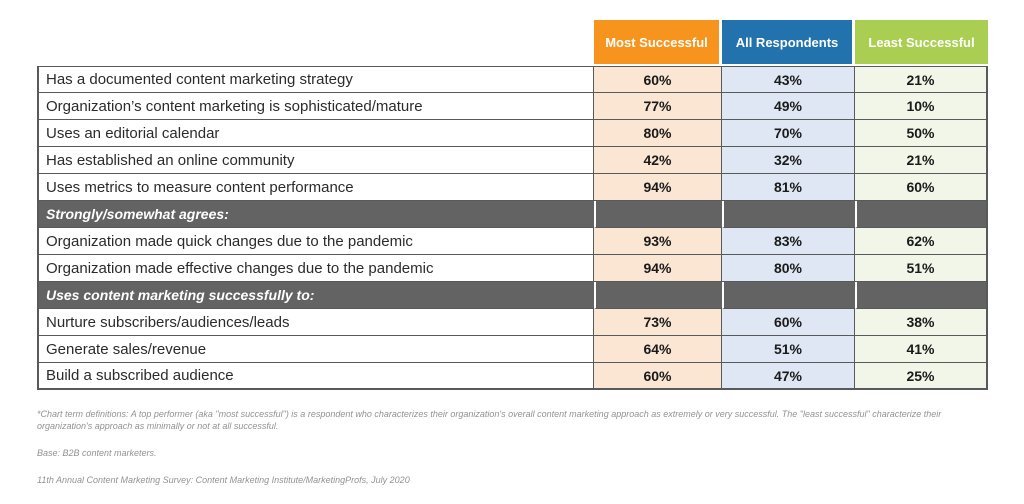  I want to click on value-cell-least-successful: 41%, so click(921, 349).